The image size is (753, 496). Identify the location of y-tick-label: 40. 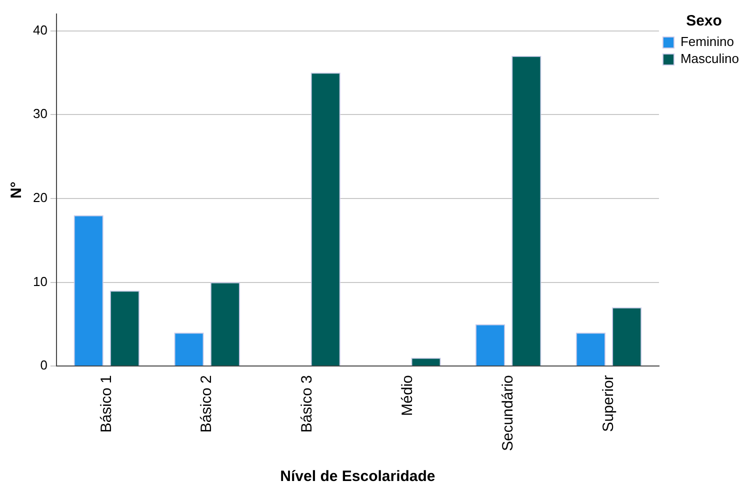
(40, 30).